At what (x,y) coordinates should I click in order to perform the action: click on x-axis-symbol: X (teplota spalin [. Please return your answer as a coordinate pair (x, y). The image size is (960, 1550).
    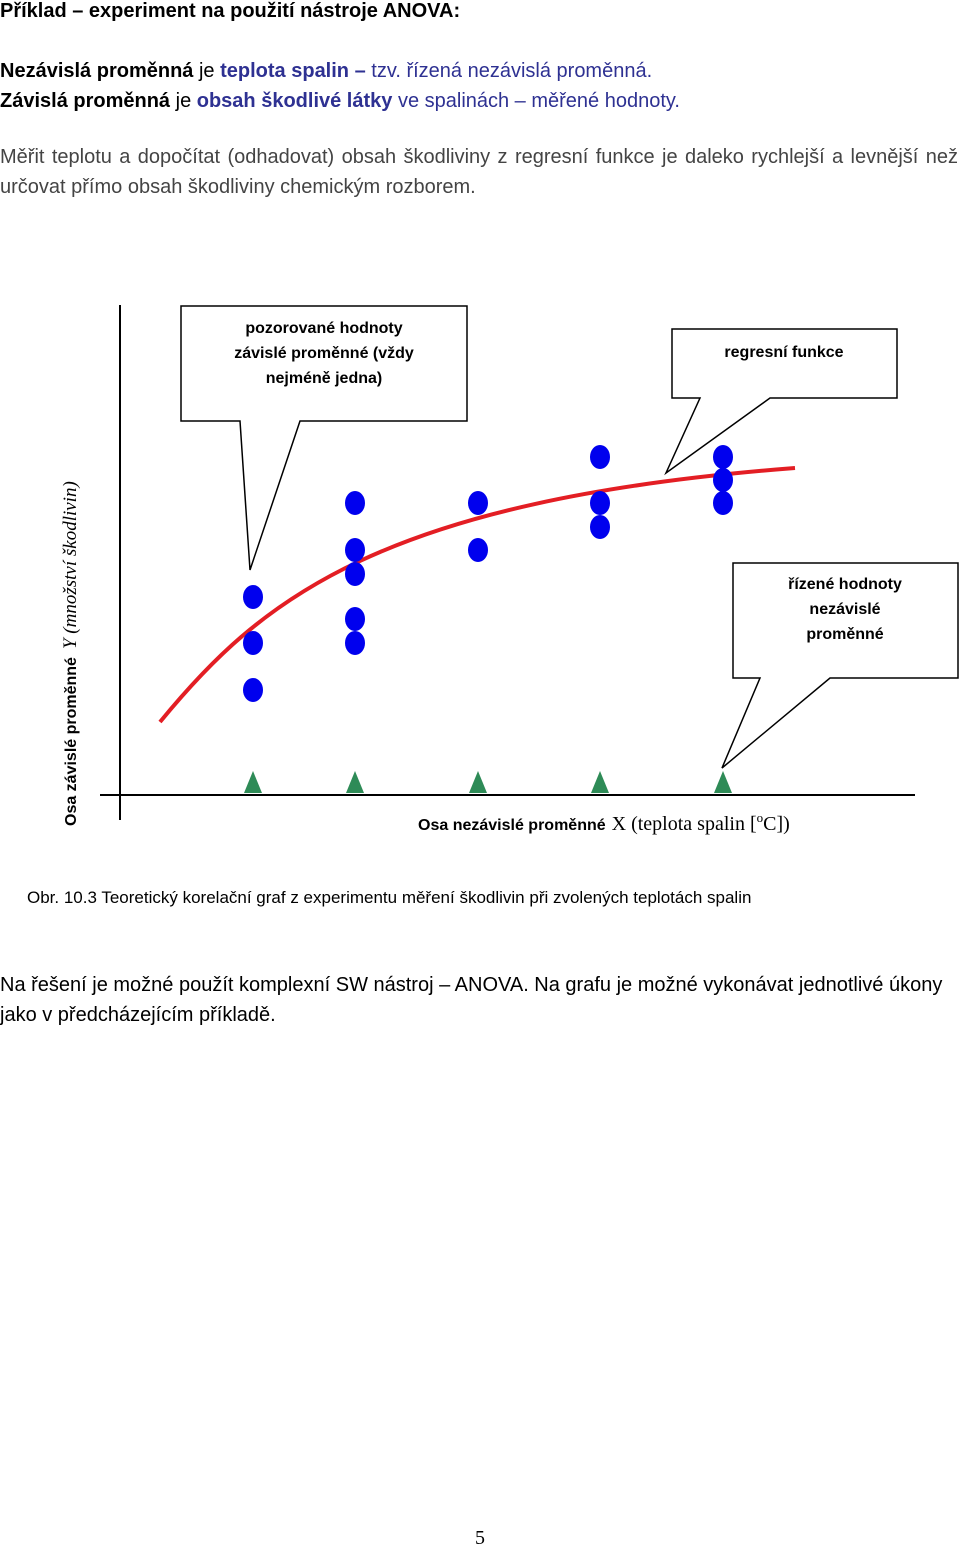
    Looking at the image, I should click on (684, 824).